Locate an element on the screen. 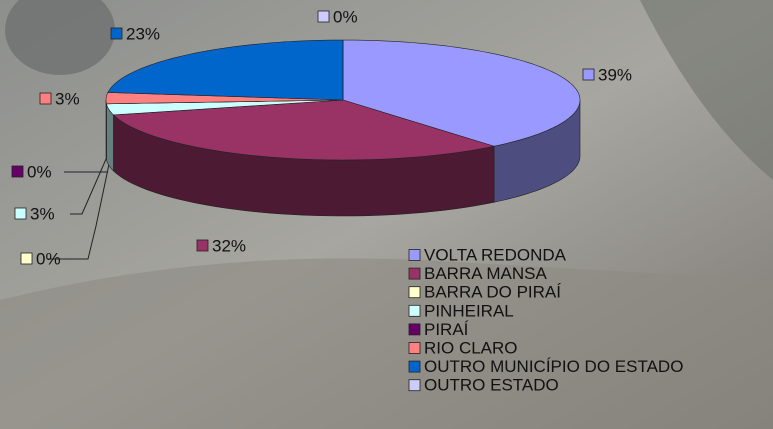  legend-label: OUTRO MUNICÍPIO DO ESTADO is located at coordinates (553, 366).